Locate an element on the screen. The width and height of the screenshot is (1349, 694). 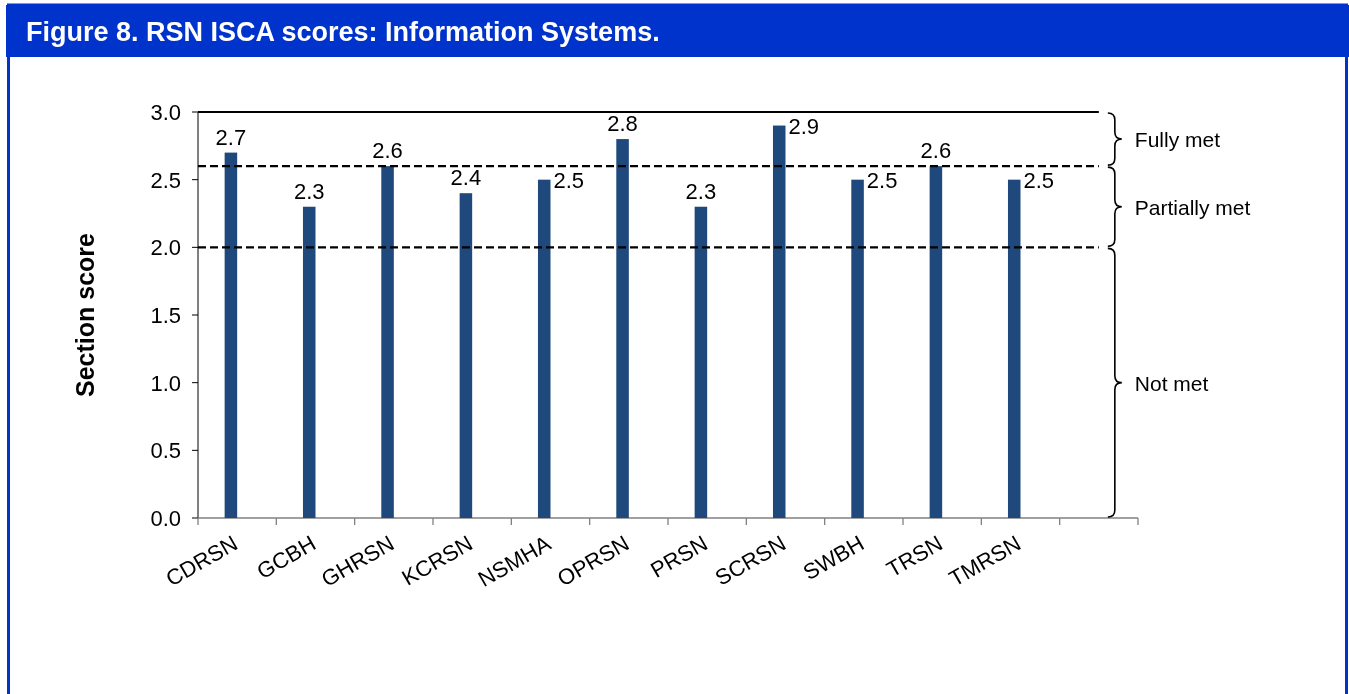
data-label: 2.4 is located at coordinates (466, 178).